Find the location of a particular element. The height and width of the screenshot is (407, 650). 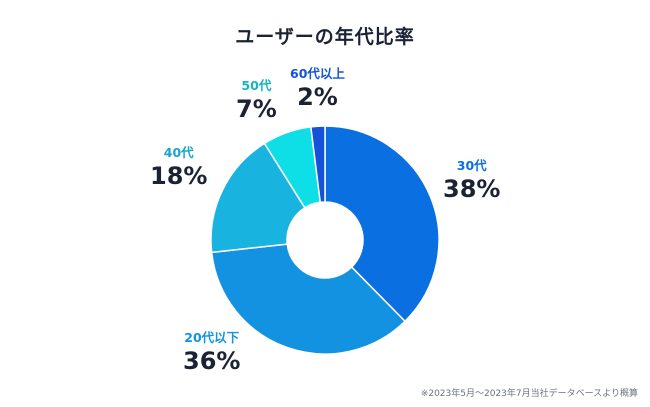

value-label: 7% is located at coordinates (256, 109).